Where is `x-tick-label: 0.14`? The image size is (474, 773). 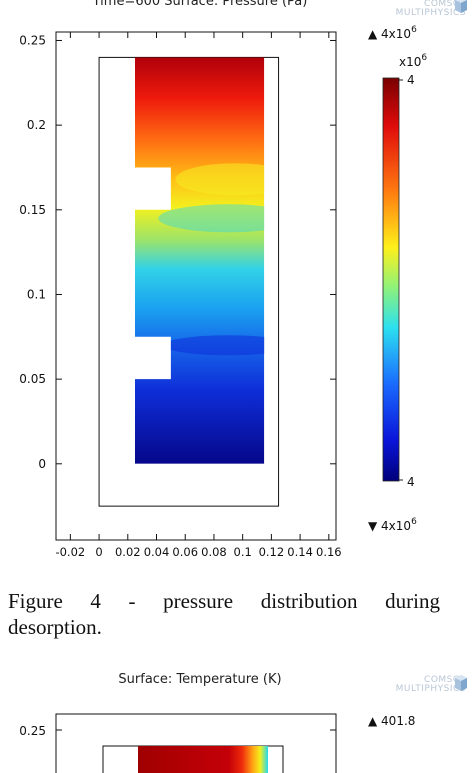
x-tick-label: 0.14 is located at coordinates (300, 552).